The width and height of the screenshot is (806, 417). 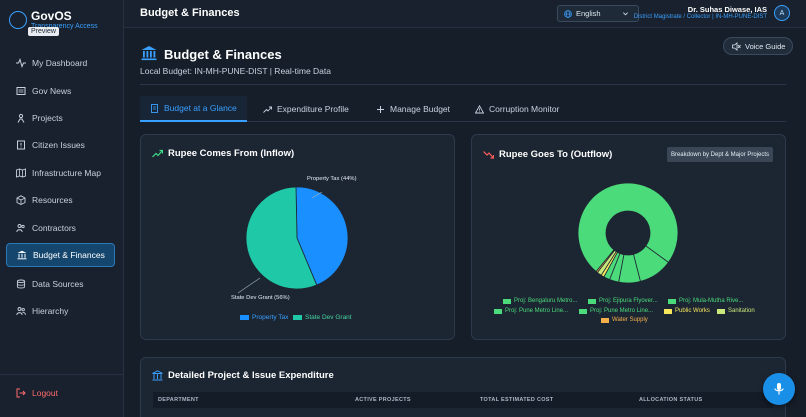 What do you see at coordinates (21, 284) in the screenshot?
I see `database-icon` at bounding box center [21, 284].